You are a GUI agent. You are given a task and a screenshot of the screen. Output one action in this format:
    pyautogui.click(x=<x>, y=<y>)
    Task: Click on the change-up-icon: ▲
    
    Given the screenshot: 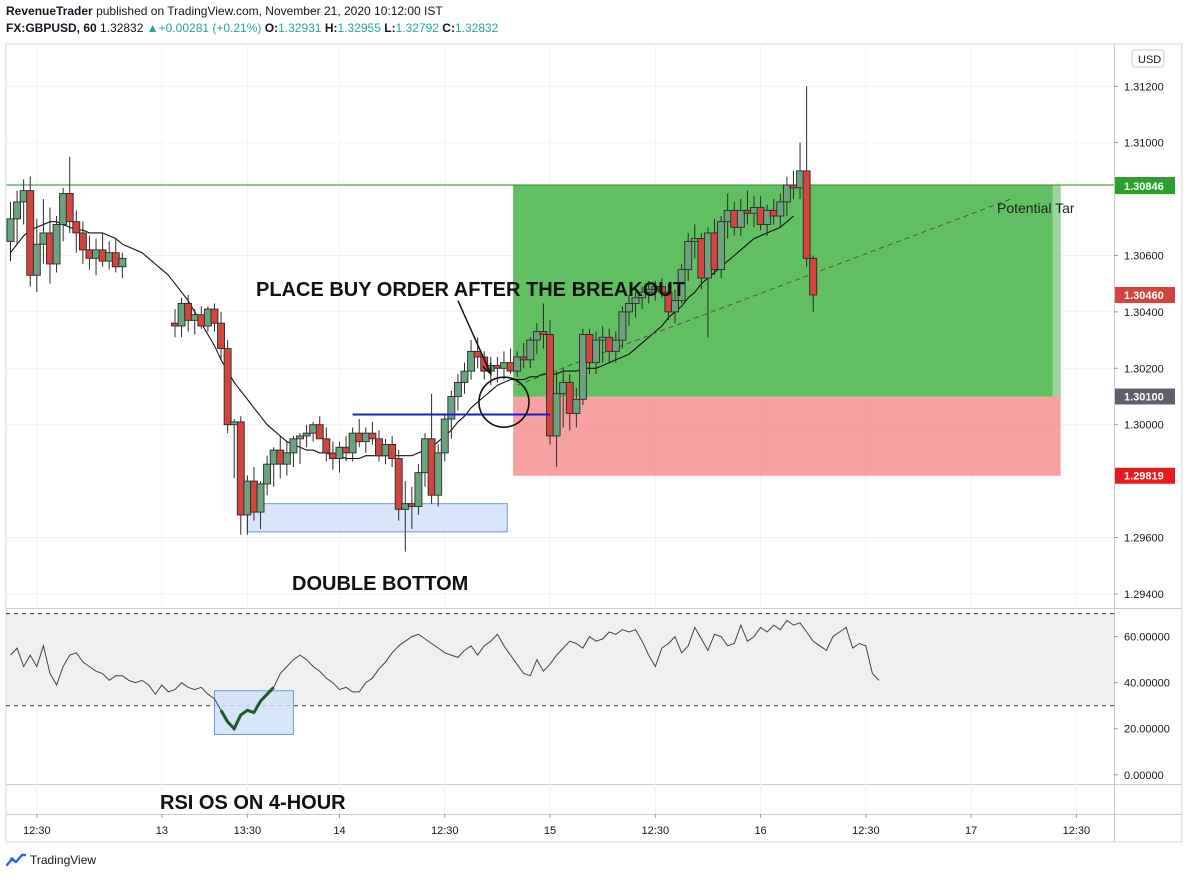 What is the action you would take?
    pyautogui.click(x=152, y=28)
    